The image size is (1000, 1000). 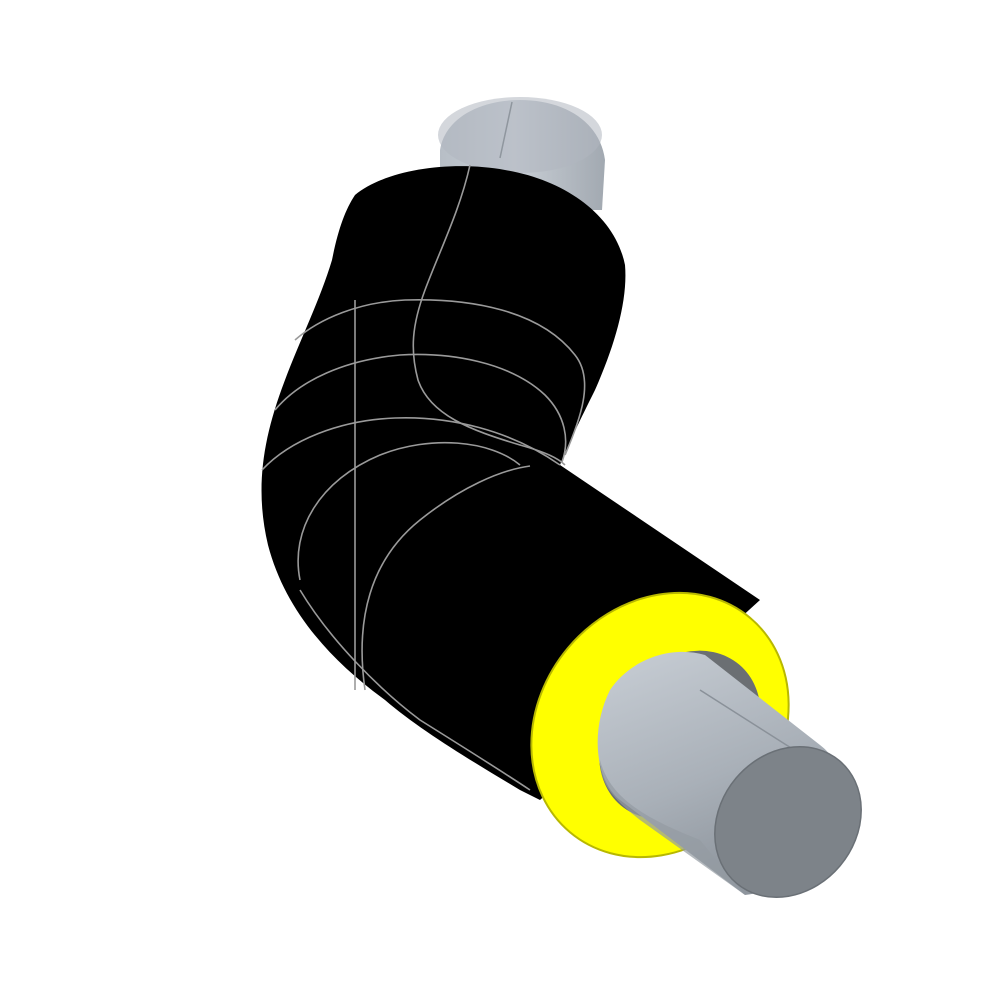 I want to click on seam-top-vertical, so click(x=489, y=315).